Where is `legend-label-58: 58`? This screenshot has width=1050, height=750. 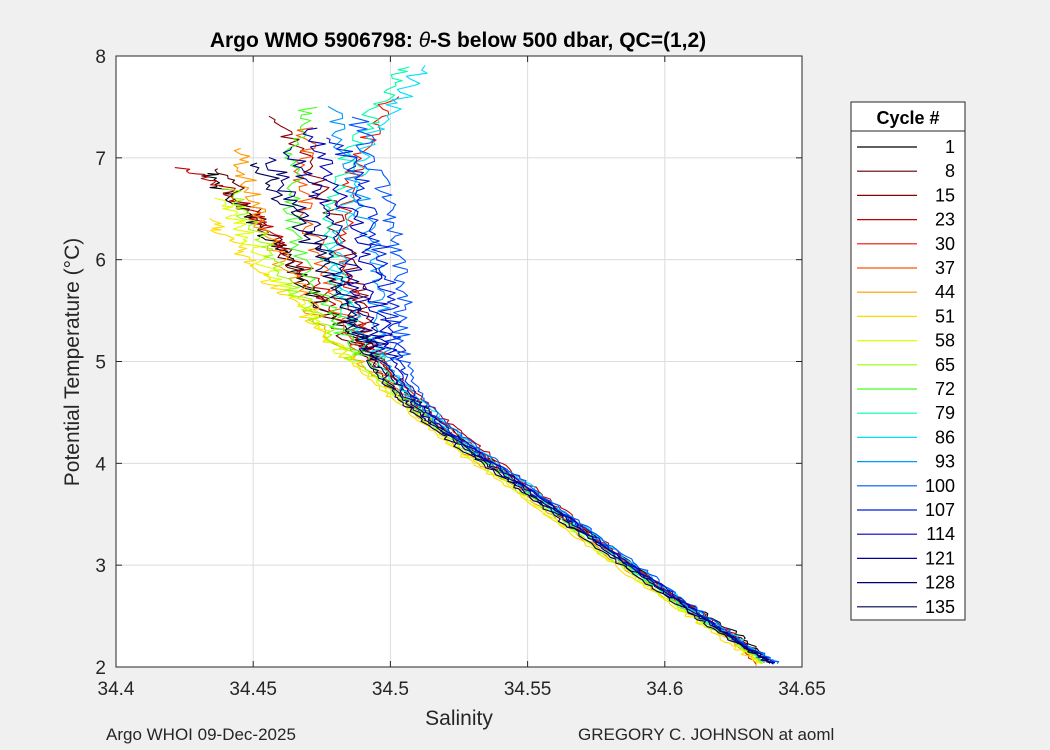 legend-label-58: 58 is located at coordinates (945, 341).